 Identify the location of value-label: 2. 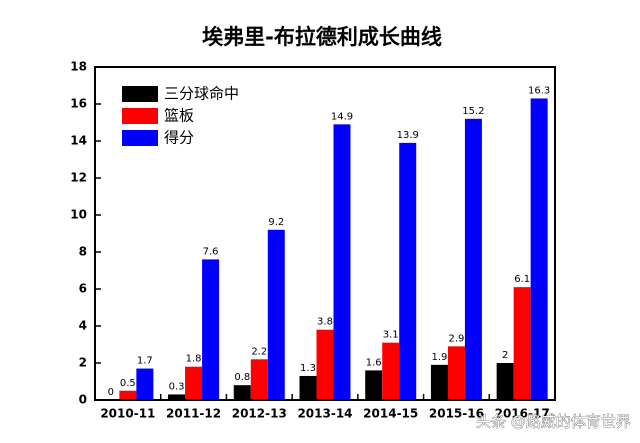
(505, 355).